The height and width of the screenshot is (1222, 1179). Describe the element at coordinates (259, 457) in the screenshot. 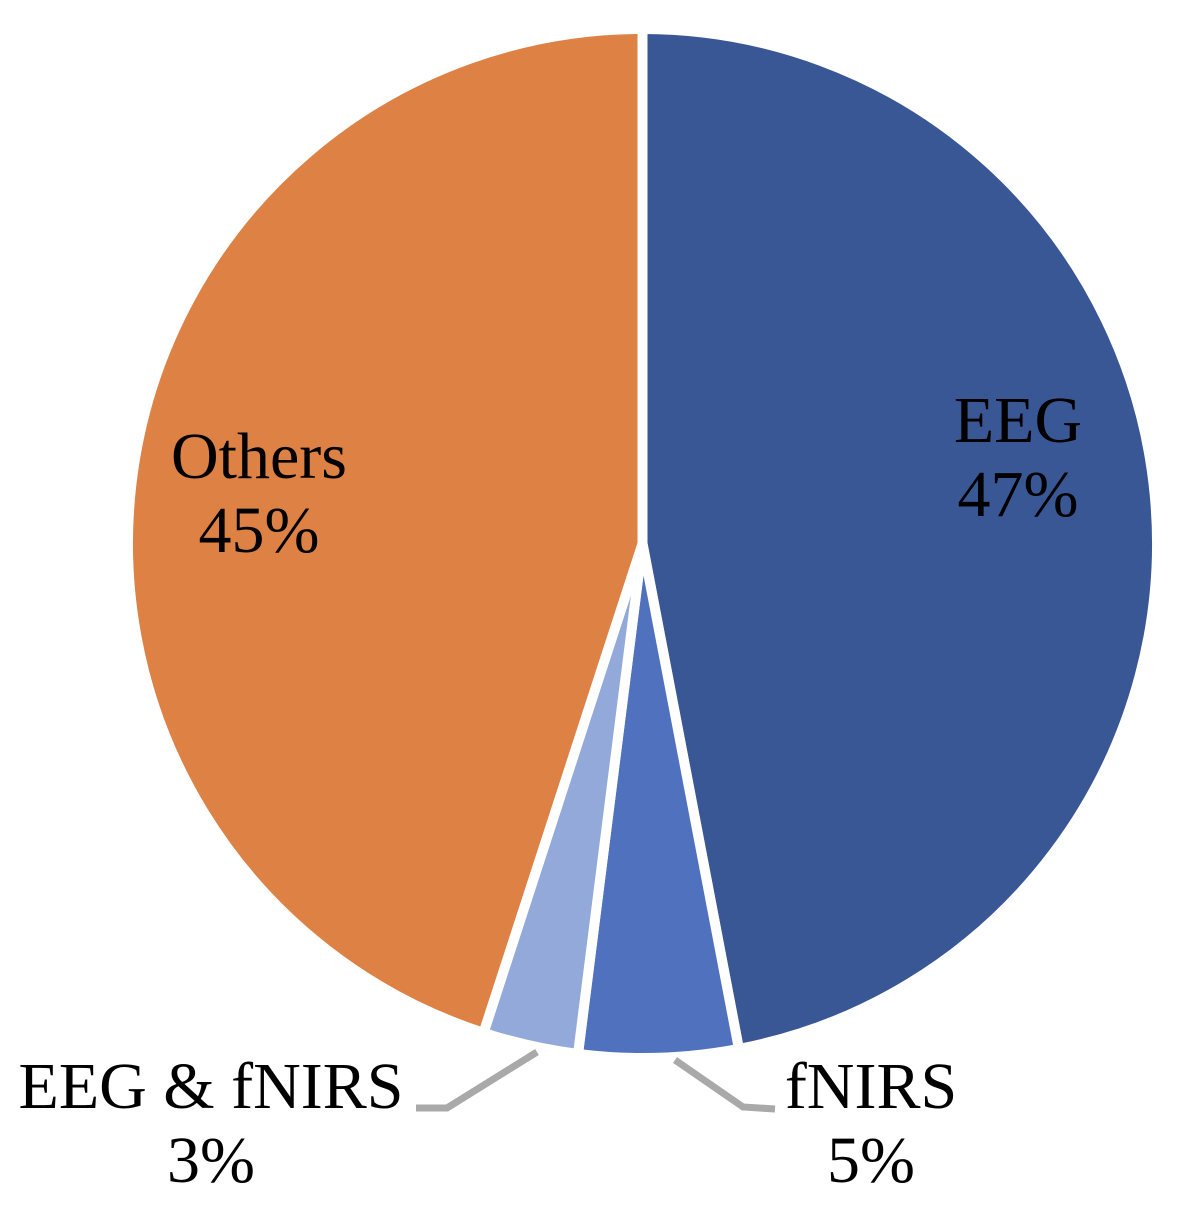

I see `slice-name-others: Others` at that location.